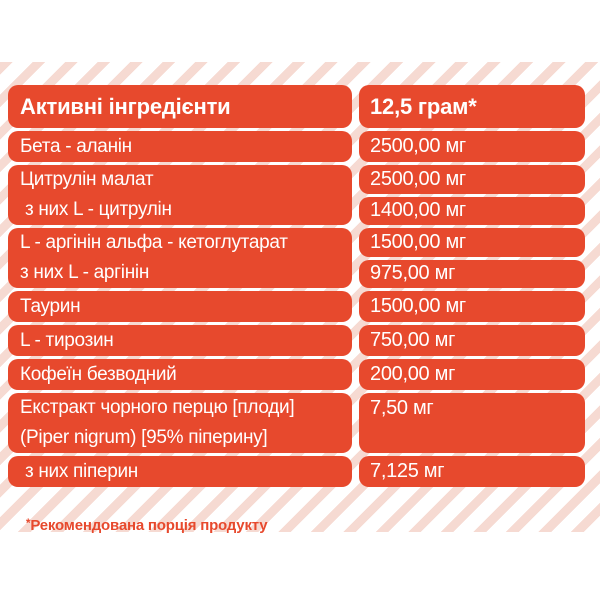 This screenshot has width=600, height=600. What do you see at coordinates (87, 179) in the screenshot?
I see `ingredient-name-line: Цитрулін малат` at bounding box center [87, 179].